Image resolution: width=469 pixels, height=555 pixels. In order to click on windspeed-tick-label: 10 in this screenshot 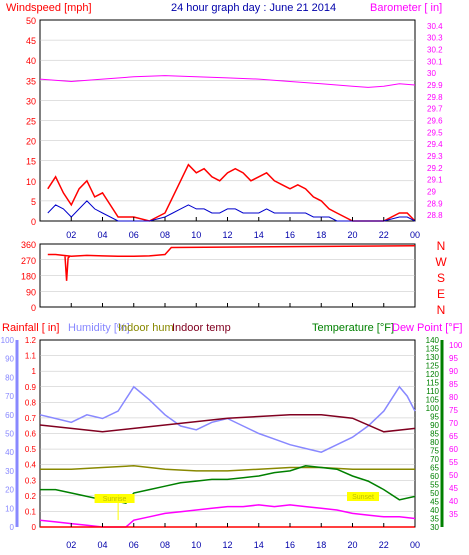, I will do `click(31, 182)`.